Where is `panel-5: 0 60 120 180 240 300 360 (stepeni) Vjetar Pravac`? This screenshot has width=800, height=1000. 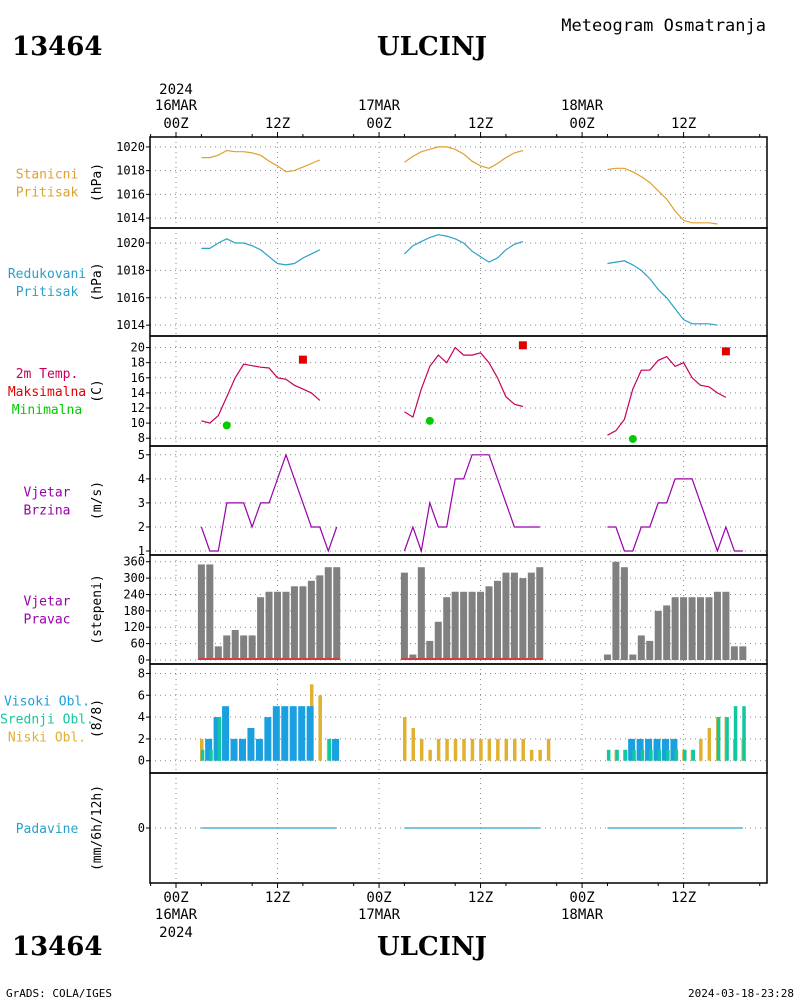 panel-5: 0 60 120 180 240 300 360 (stepeni) Vjetar Pravac is located at coordinates (396, 610).